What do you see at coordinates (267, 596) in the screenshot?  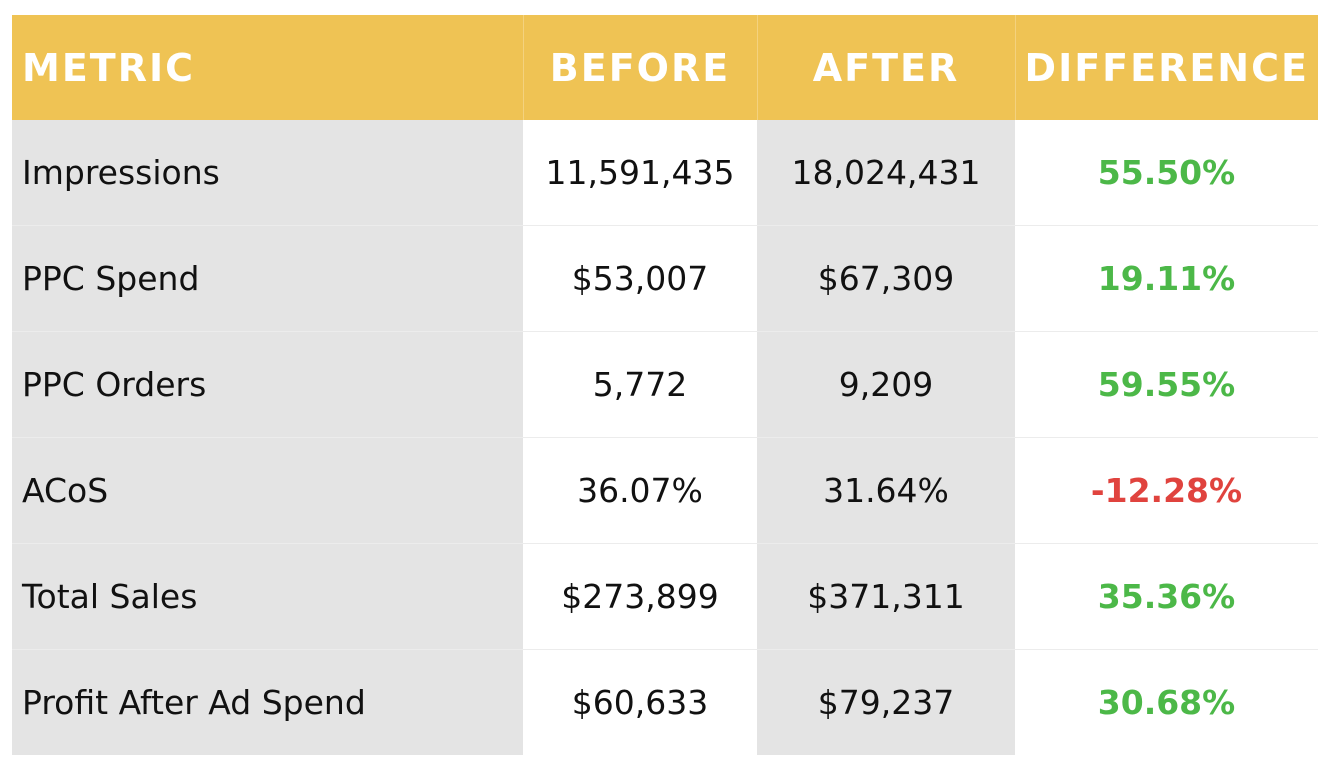 I see `metric-cell: Total Sales` at bounding box center [267, 596].